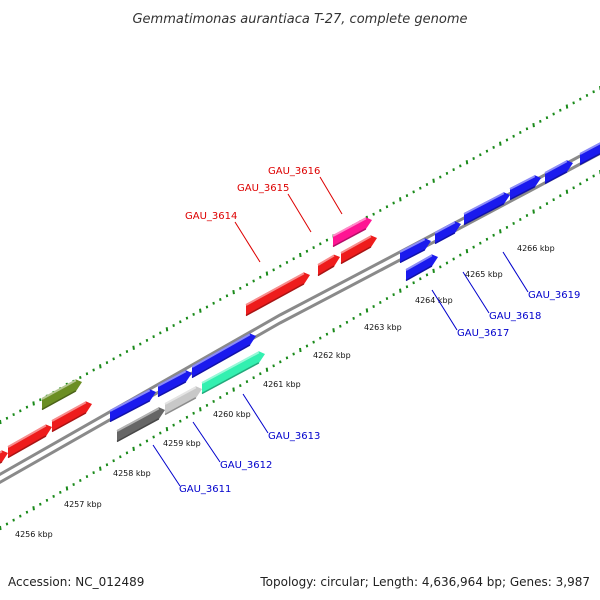 The height and width of the screenshot is (600, 600). What do you see at coordinates (263, 188) in the screenshot?
I see `gene-label: GAU_3615` at bounding box center [263, 188].